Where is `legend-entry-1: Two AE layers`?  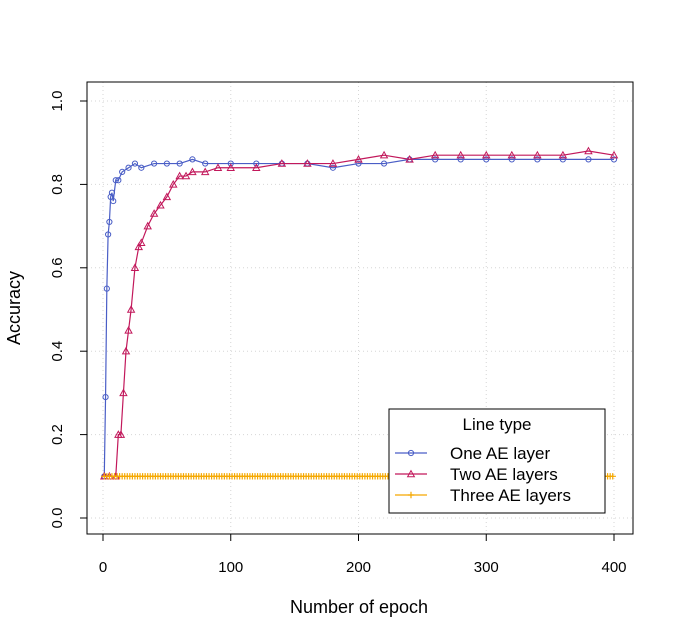
legend-entry-1: Two AE layers is located at coordinates (476, 474).